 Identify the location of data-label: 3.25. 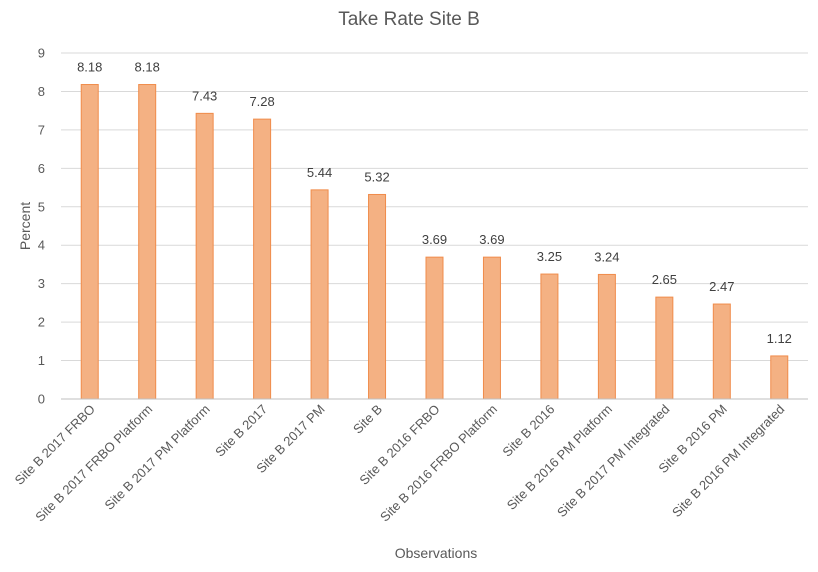
(549, 256).